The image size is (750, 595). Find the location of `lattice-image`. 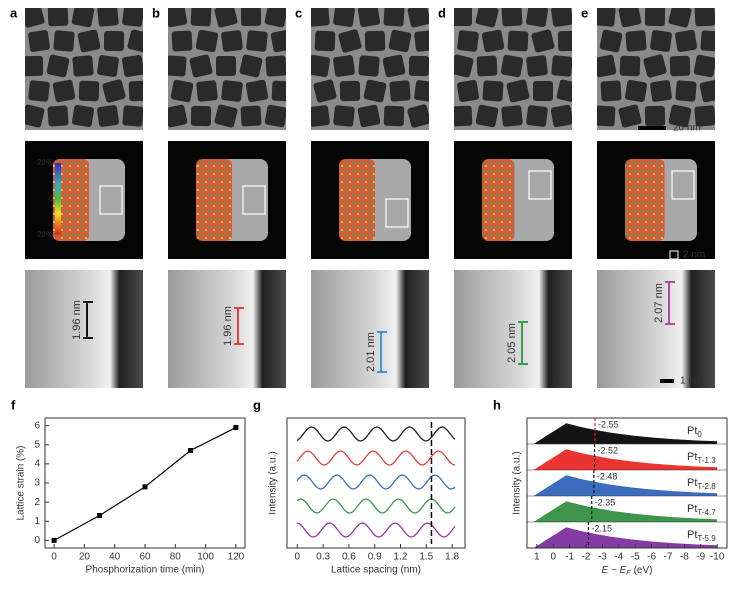

lattice-image is located at coordinates (656, 329).